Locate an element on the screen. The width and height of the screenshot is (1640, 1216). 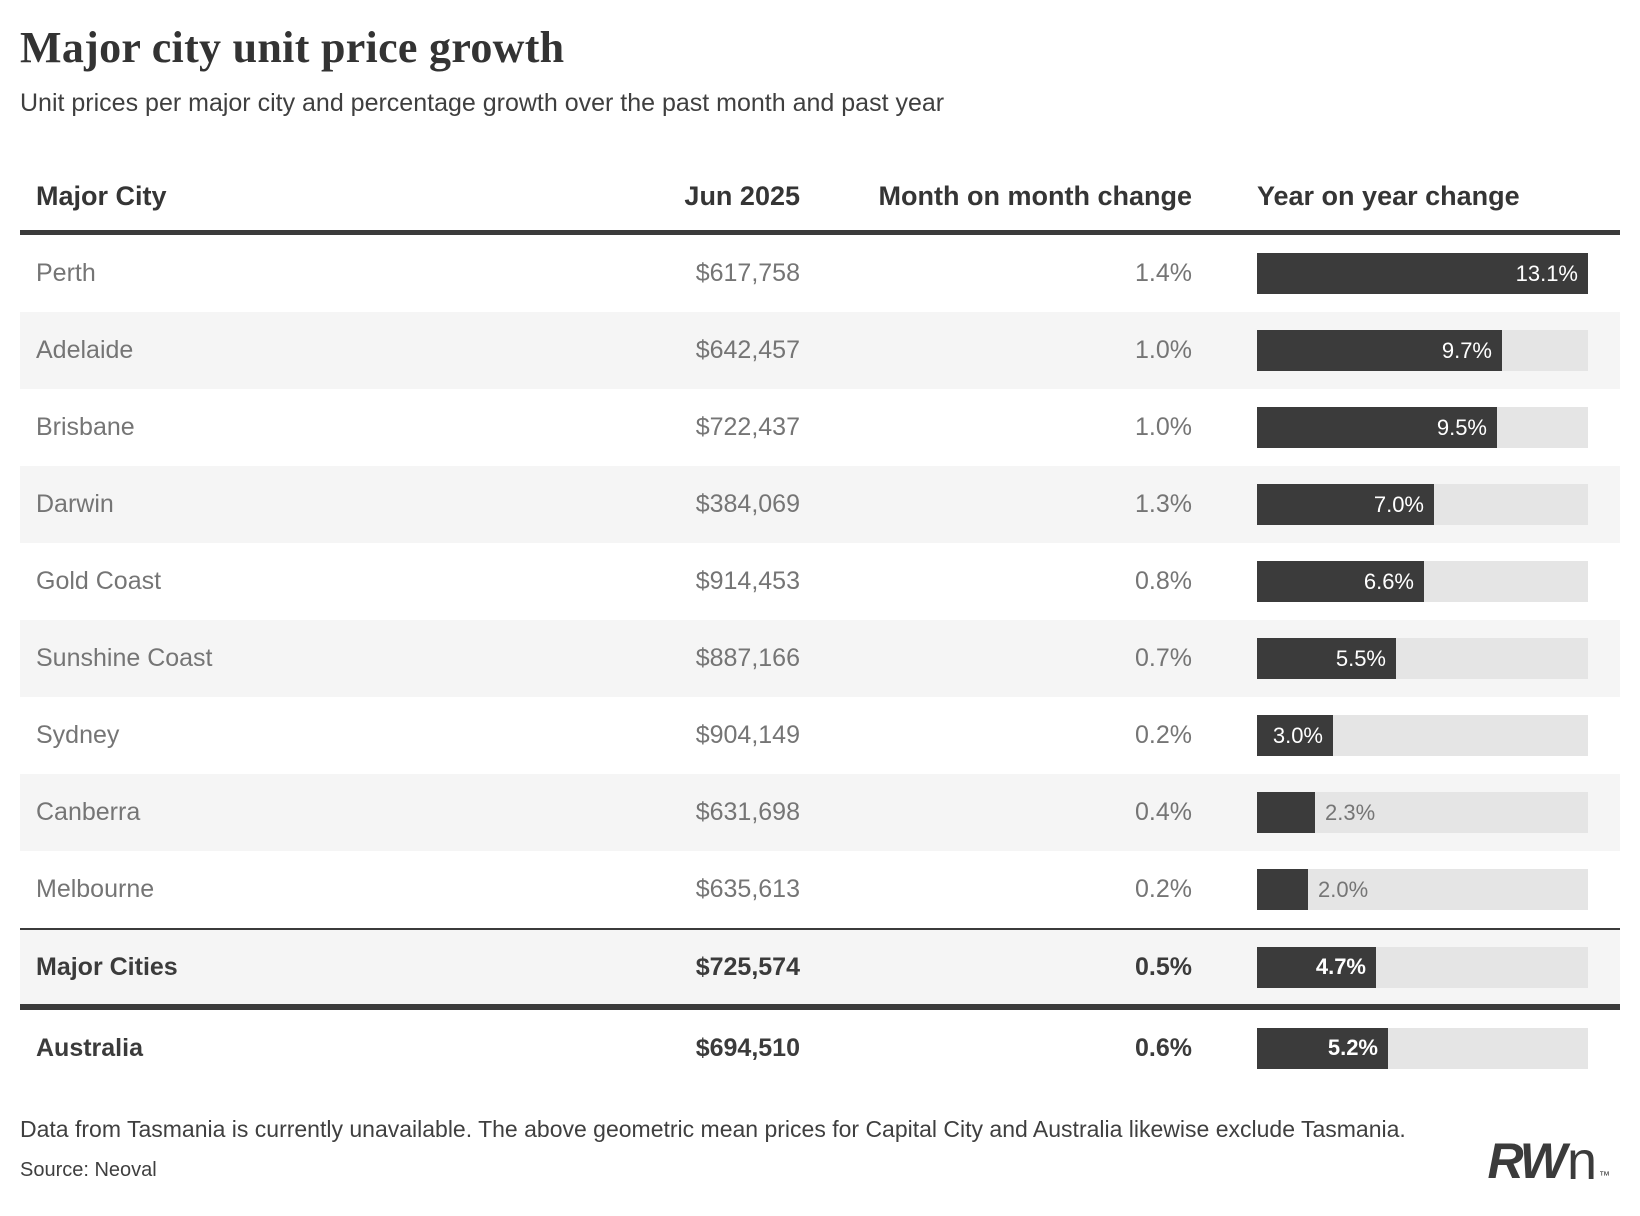
price-value: $635,613 is located at coordinates (747, 889).